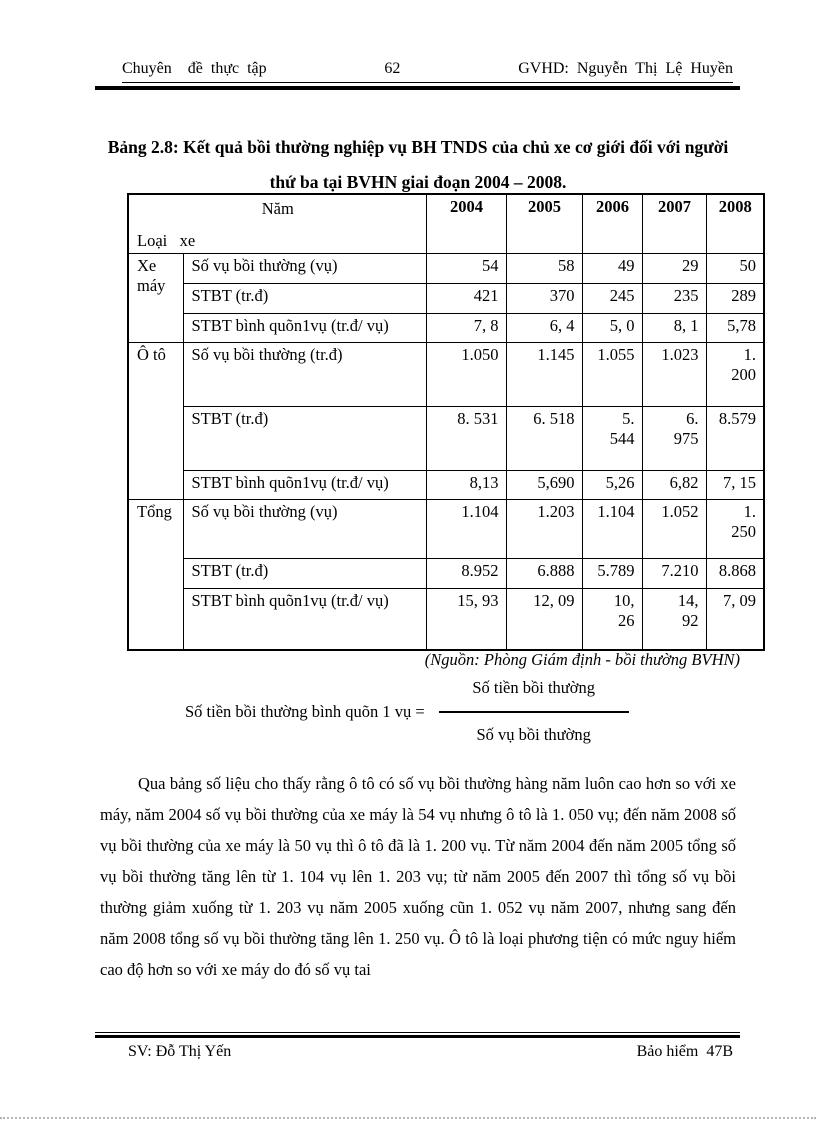 The height and width of the screenshot is (1123, 816). I want to click on table-cell: 8, 1, so click(674, 328).